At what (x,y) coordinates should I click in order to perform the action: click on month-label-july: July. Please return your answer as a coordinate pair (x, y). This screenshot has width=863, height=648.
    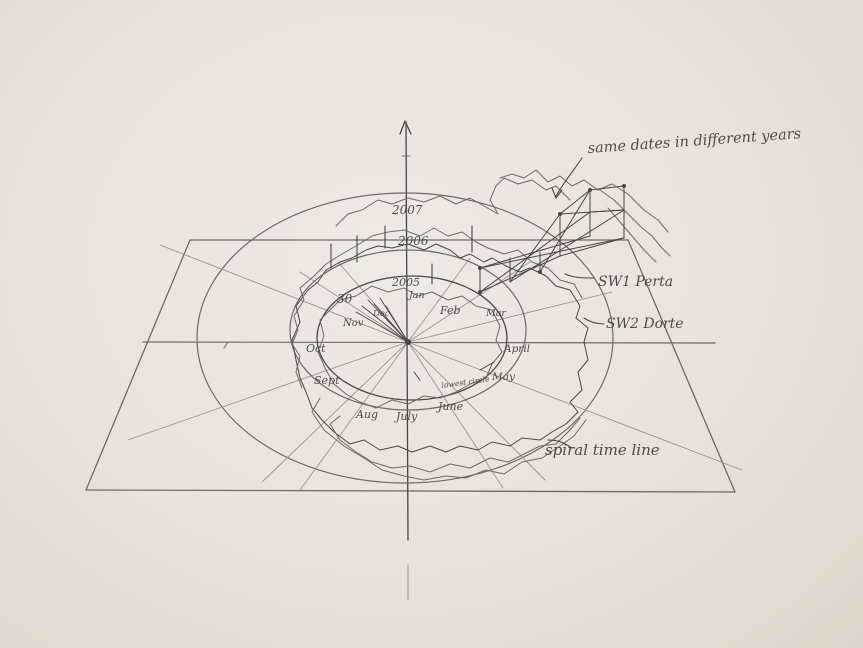
    Looking at the image, I should click on (406, 416).